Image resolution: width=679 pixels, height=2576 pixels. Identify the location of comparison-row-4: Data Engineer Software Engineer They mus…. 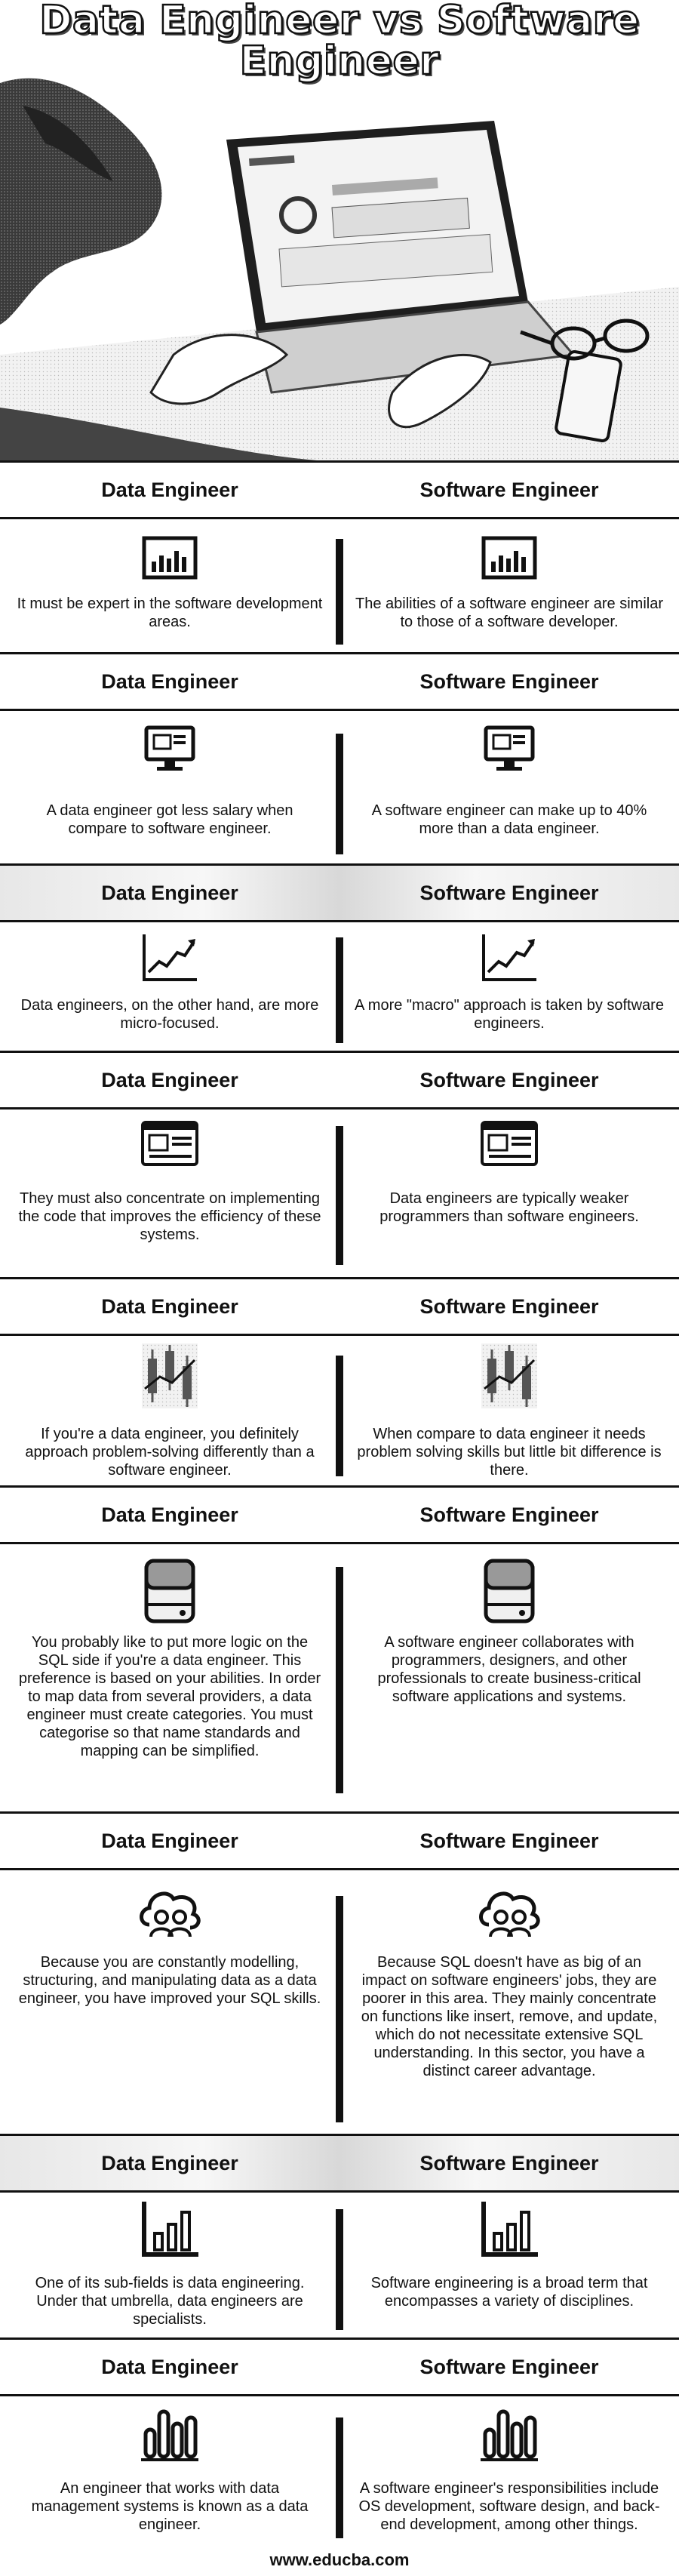
(339, 1164).